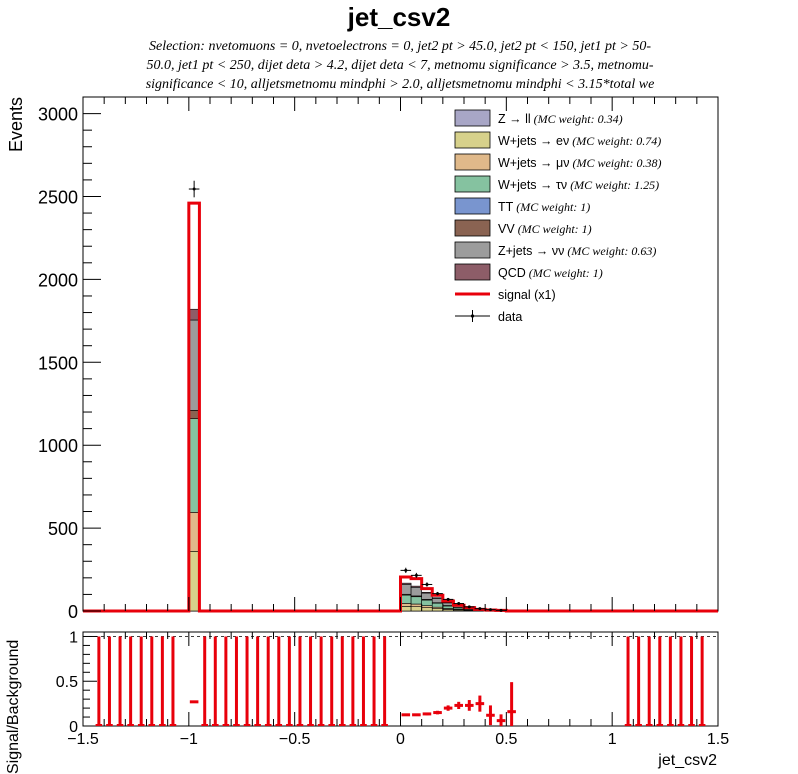  I want to click on legend-label-text: signal (x1), so click(527, 295).